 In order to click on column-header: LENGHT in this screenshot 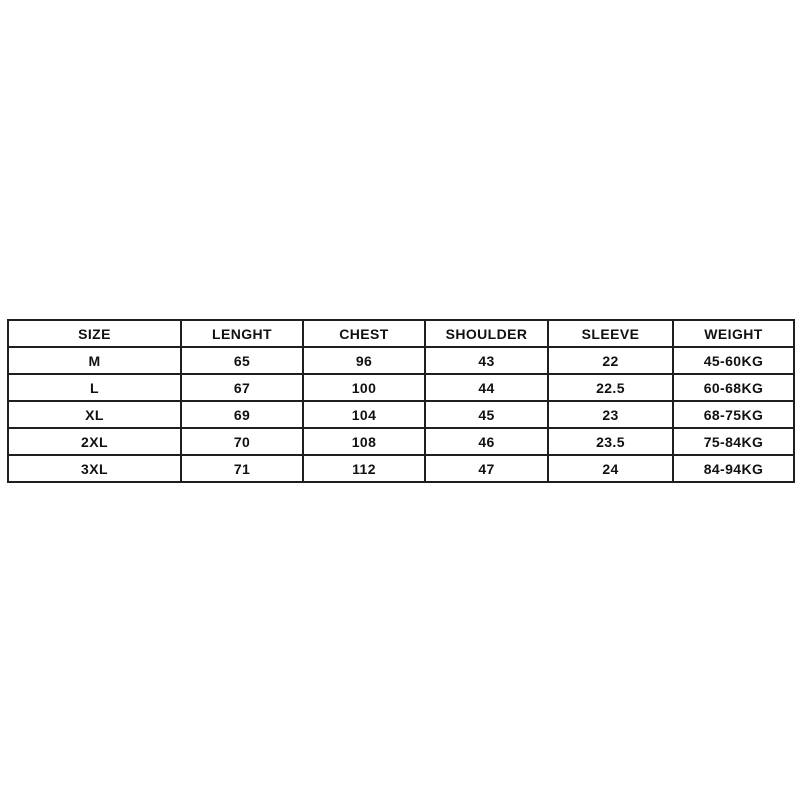, I will do `click(242, 333)`.